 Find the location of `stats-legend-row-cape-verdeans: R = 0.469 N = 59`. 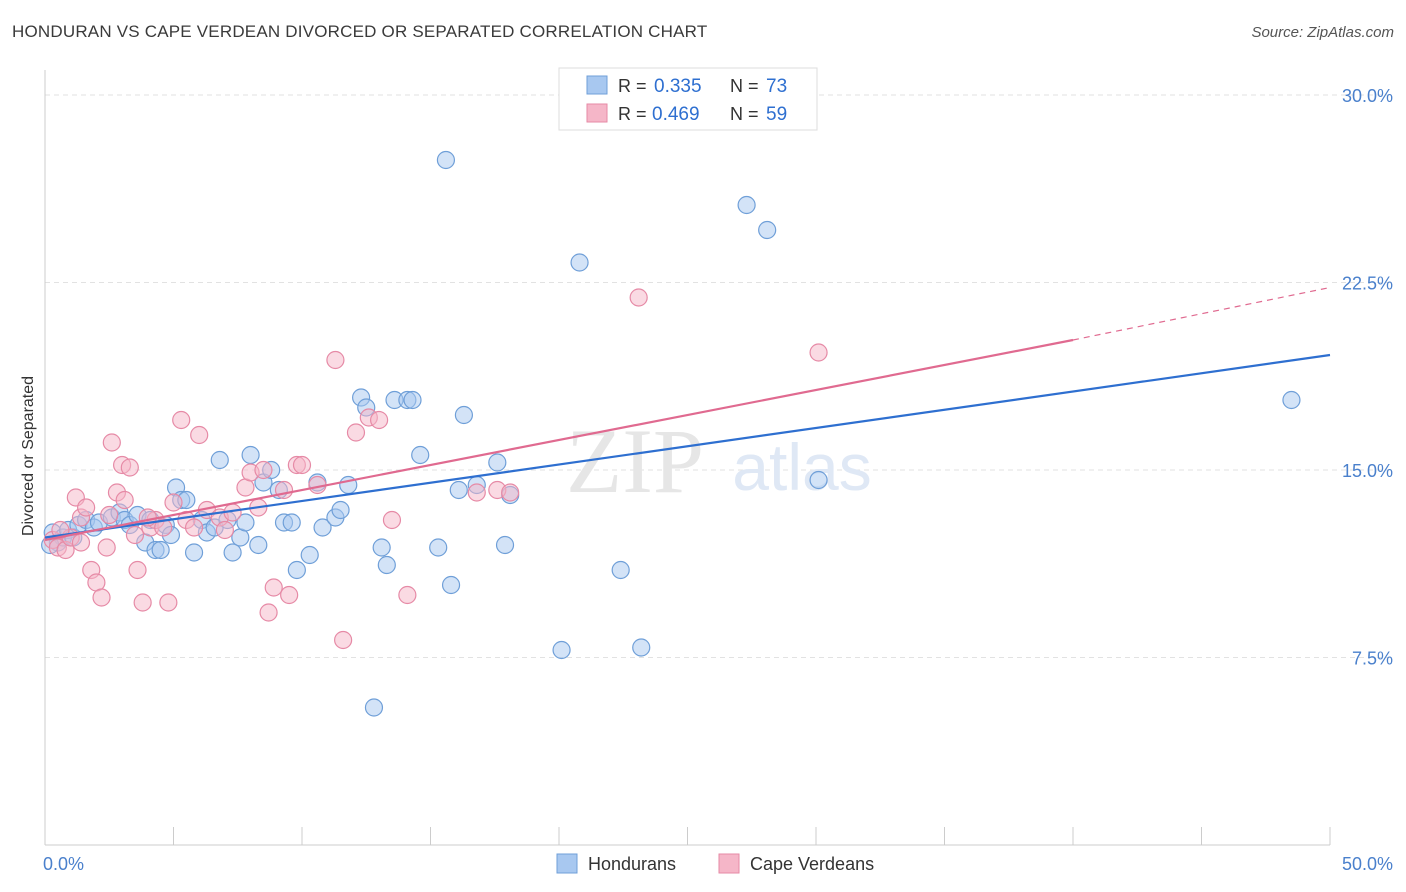

stats-legend-row-cape-verdeans: R = 0.469 N = 59 is located at coordinates (686, 114).